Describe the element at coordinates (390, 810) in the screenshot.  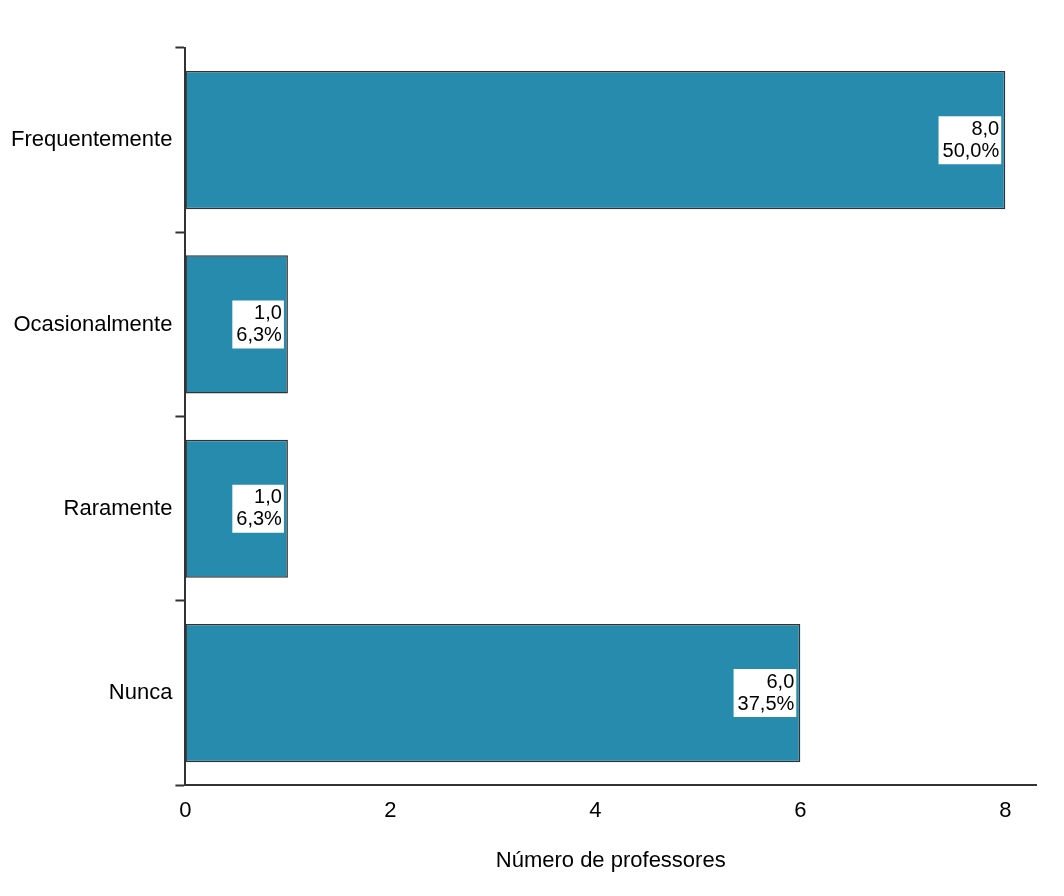
I see `x-tick-label: 2` at that location.